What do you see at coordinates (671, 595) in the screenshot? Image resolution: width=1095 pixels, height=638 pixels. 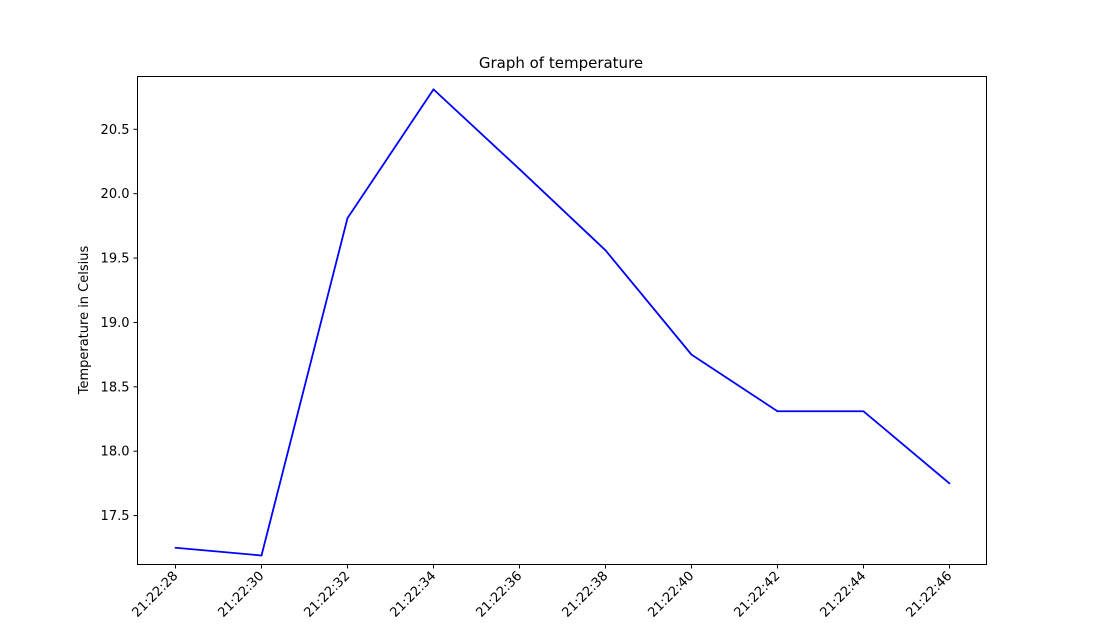 I see `x-tick-label: 21:22:40` at bounding box center [671, 595].